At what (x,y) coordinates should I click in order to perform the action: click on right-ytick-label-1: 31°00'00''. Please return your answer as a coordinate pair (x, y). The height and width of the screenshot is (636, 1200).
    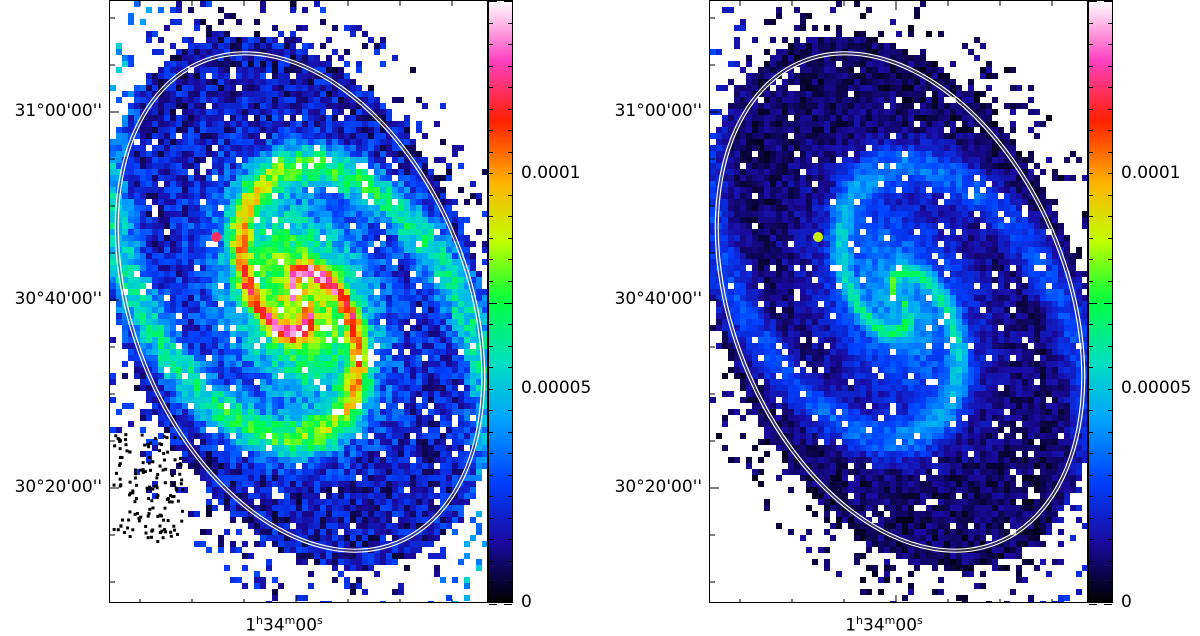
    Looking at the image, I should click on (652, 111).